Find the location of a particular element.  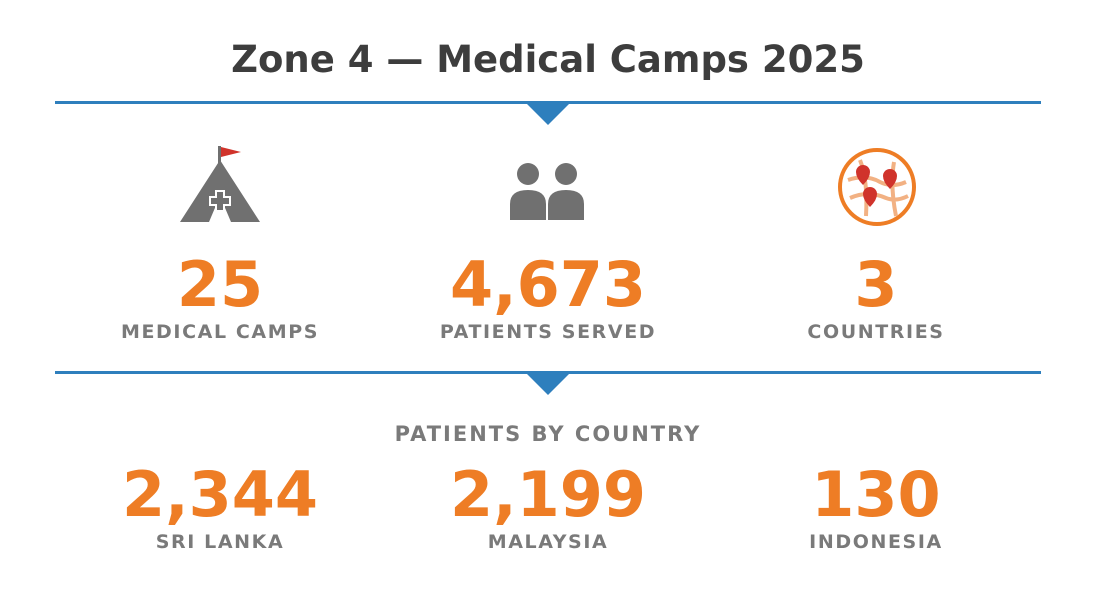

section-heading-patients-by-country: PATIENTS BY COUNTRY is located at coordinates (548, 434).